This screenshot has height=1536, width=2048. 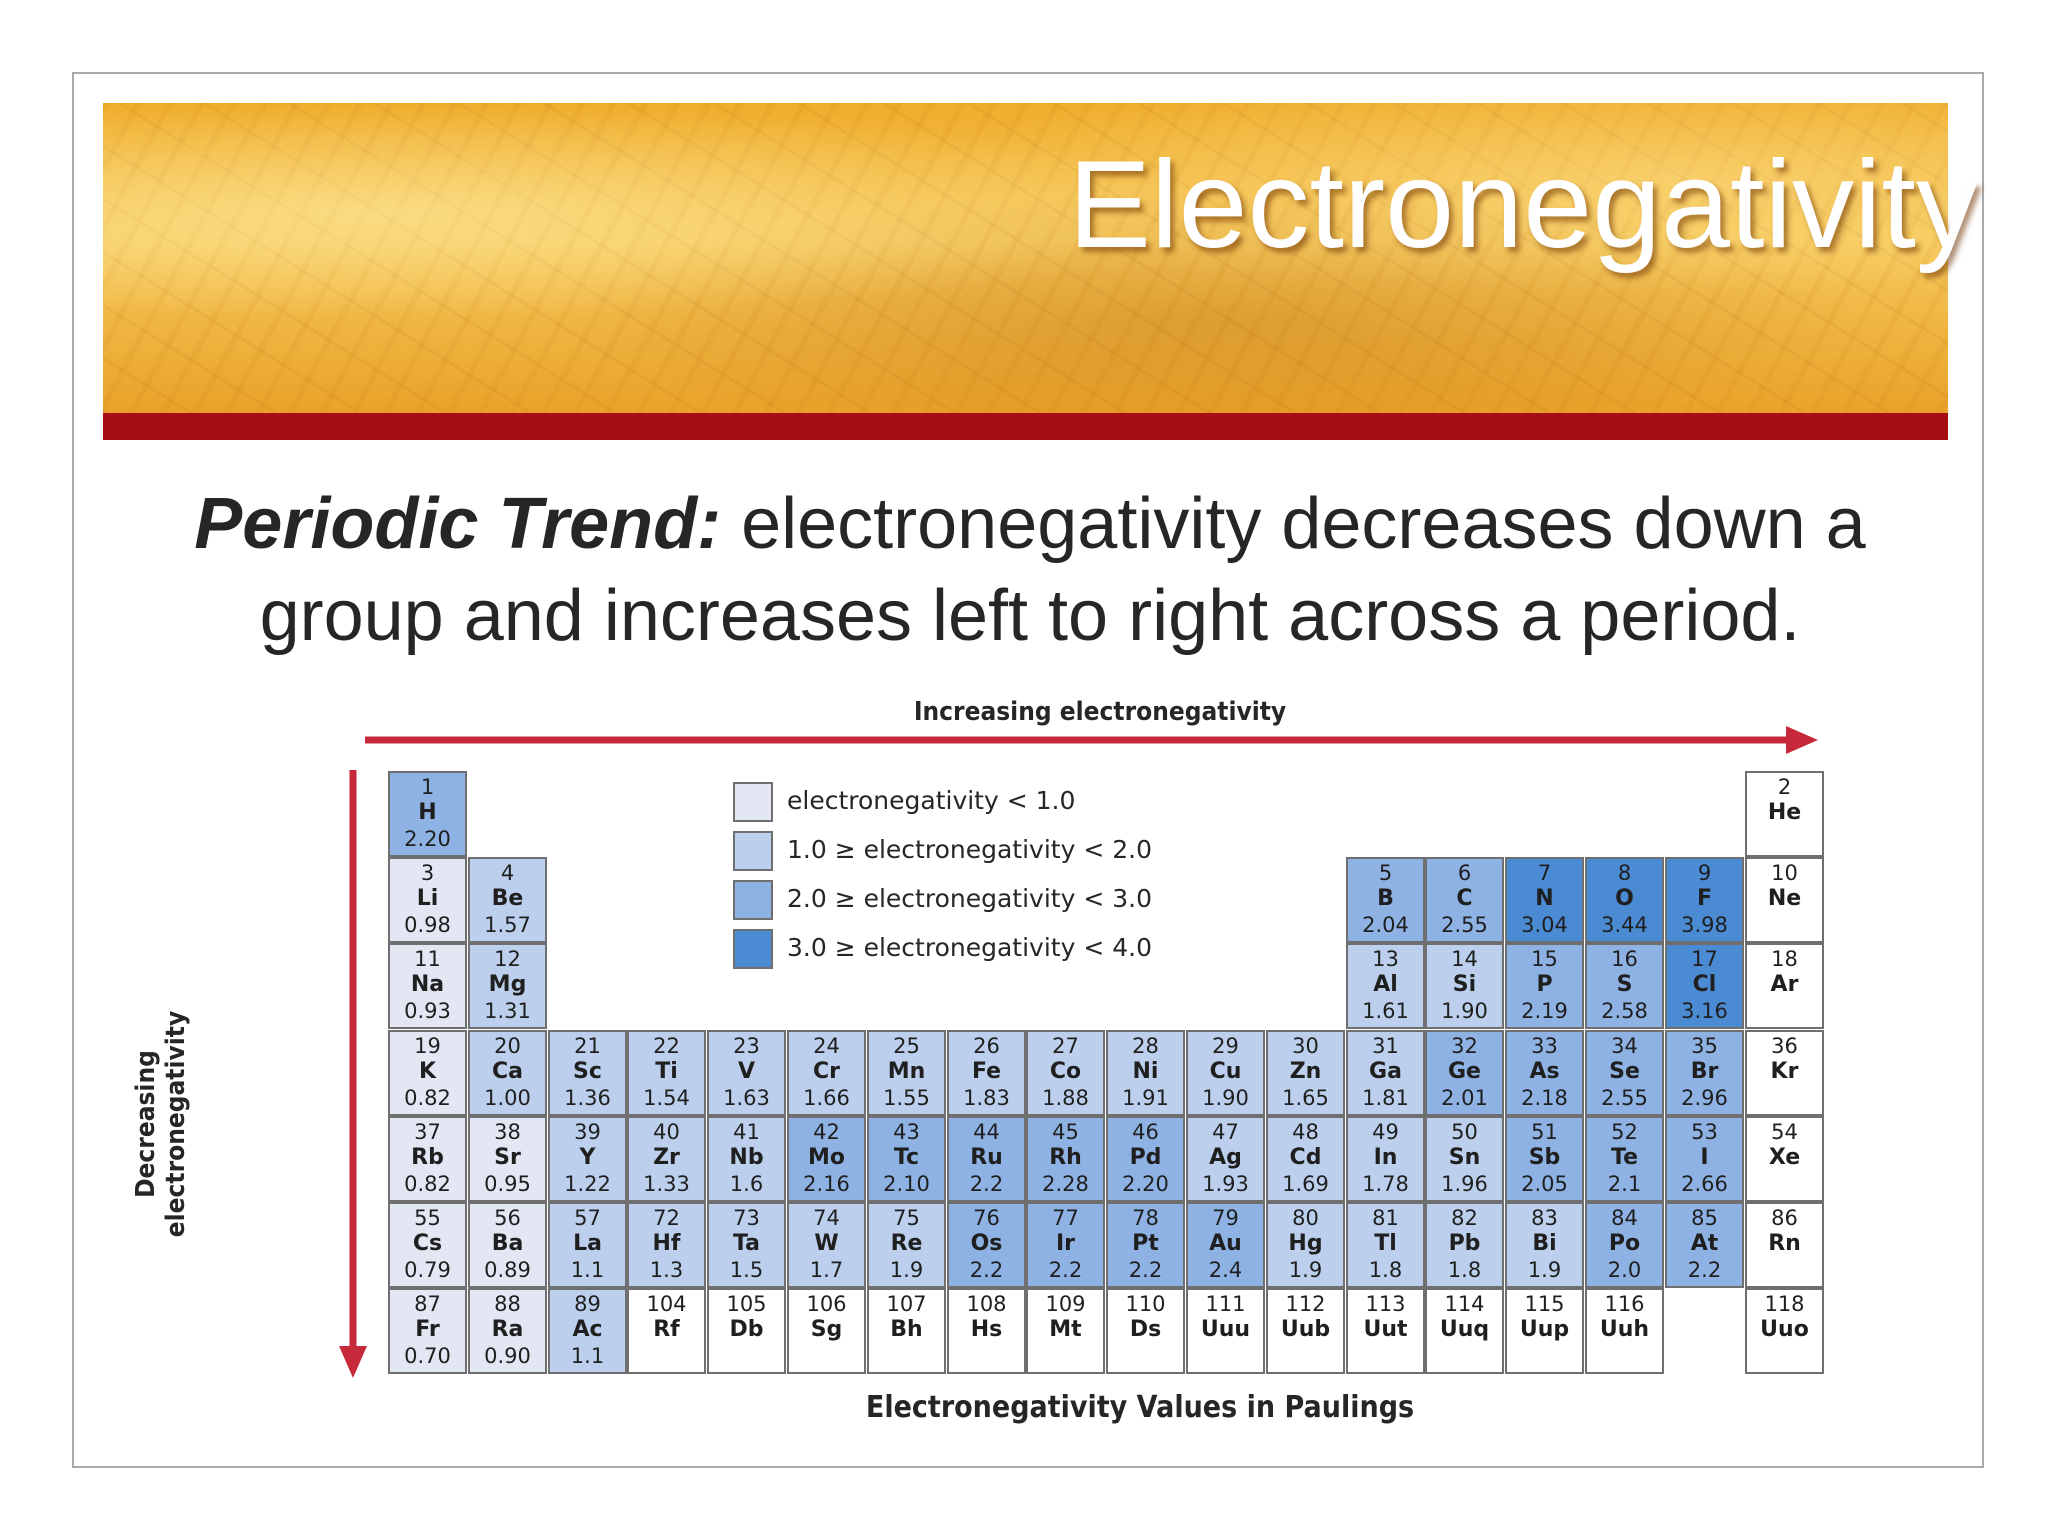 I want to click on element-symbol: Sb, so click(x=1544, y=1157).